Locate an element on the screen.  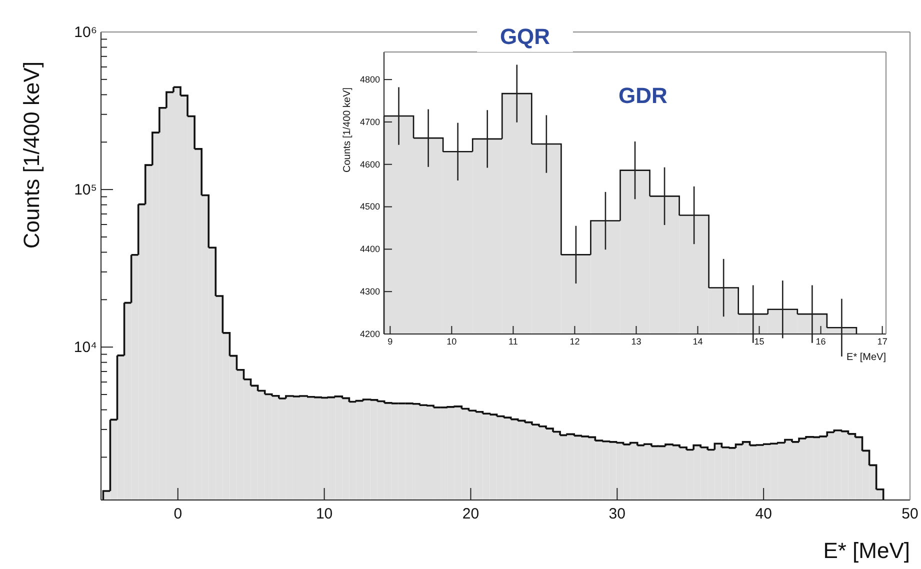
x-tick-label: 14 is located at coordinates (697, 341).